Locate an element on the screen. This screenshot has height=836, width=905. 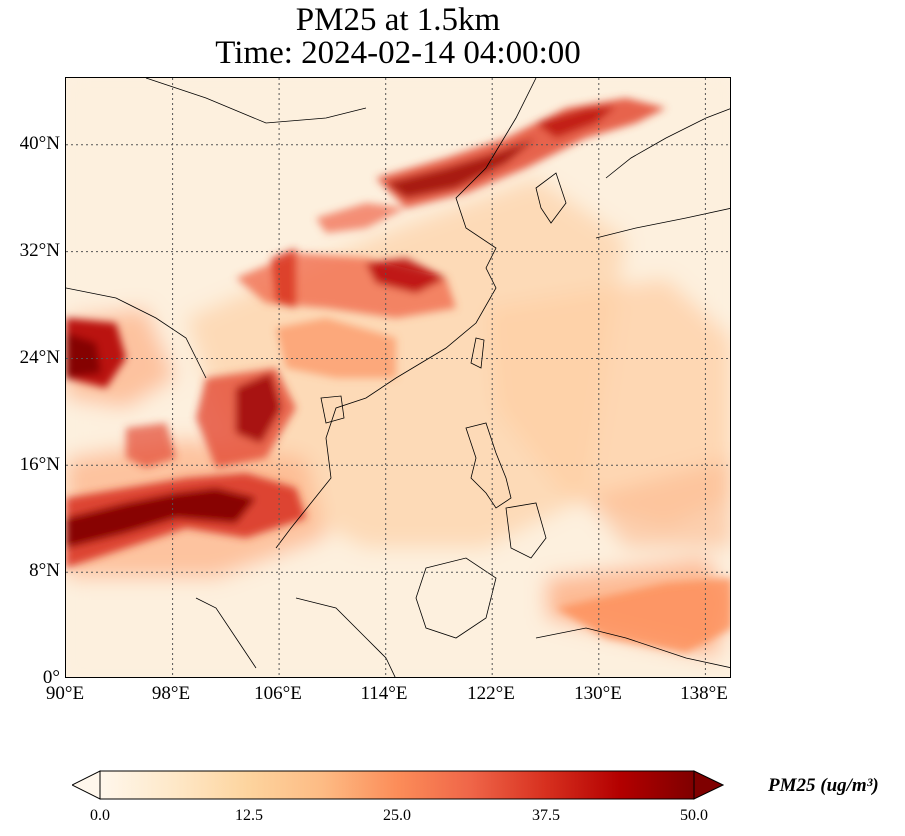
title-line-1: PM25 at 1.5km is located at coordinates (398, 20).